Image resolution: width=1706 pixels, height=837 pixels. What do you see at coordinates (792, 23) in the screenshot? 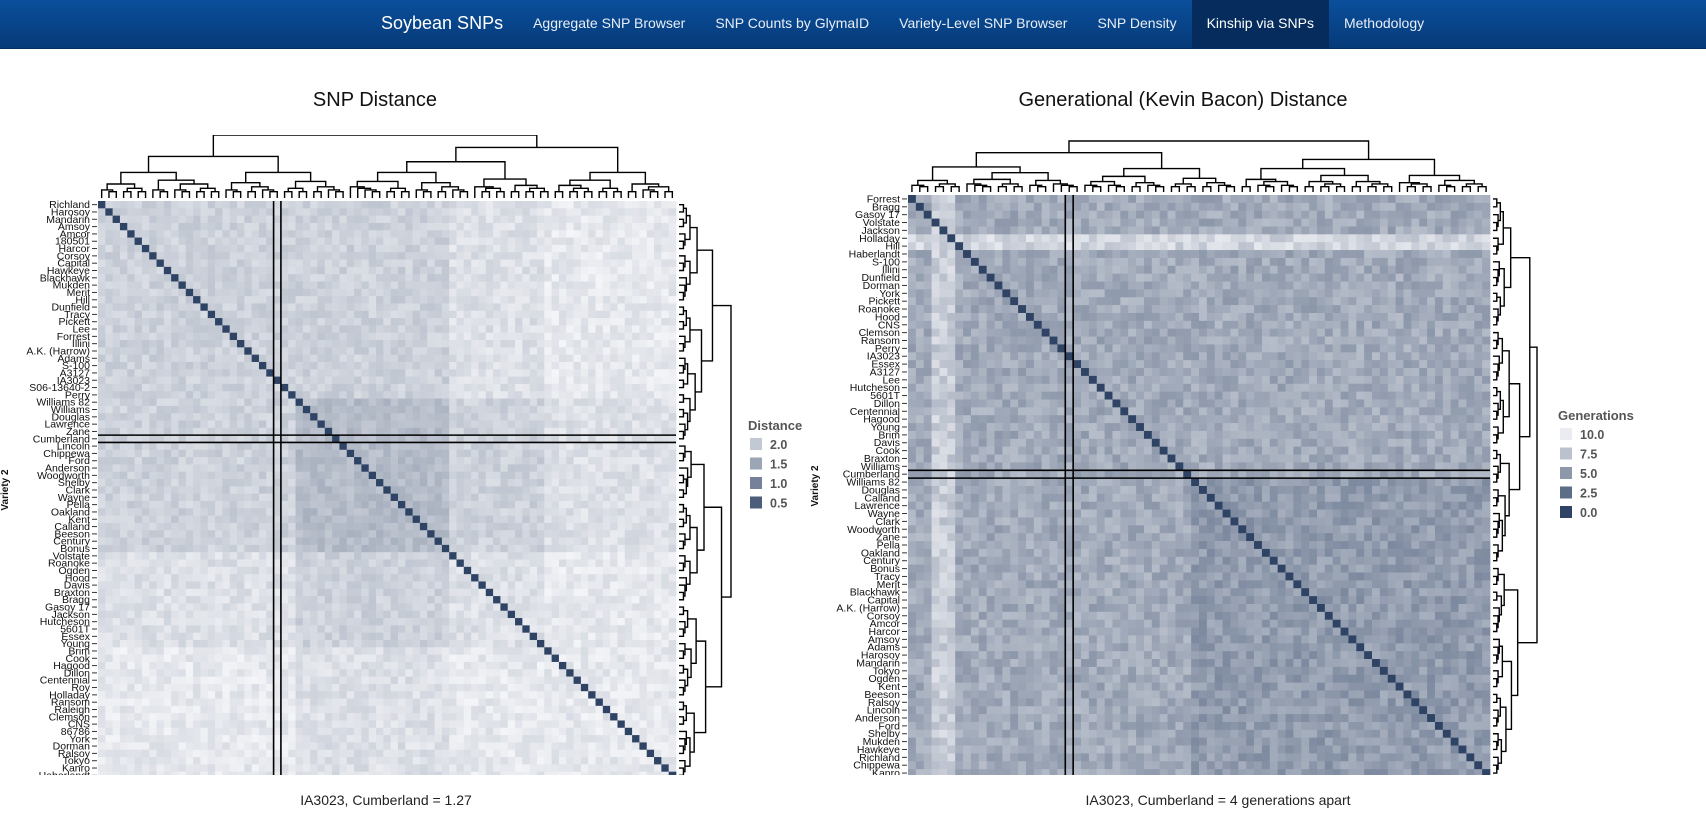
I see `nav-snp-counts-by-glymaid: SNP Counts by GlymaID` at bounding box center [792, 23].